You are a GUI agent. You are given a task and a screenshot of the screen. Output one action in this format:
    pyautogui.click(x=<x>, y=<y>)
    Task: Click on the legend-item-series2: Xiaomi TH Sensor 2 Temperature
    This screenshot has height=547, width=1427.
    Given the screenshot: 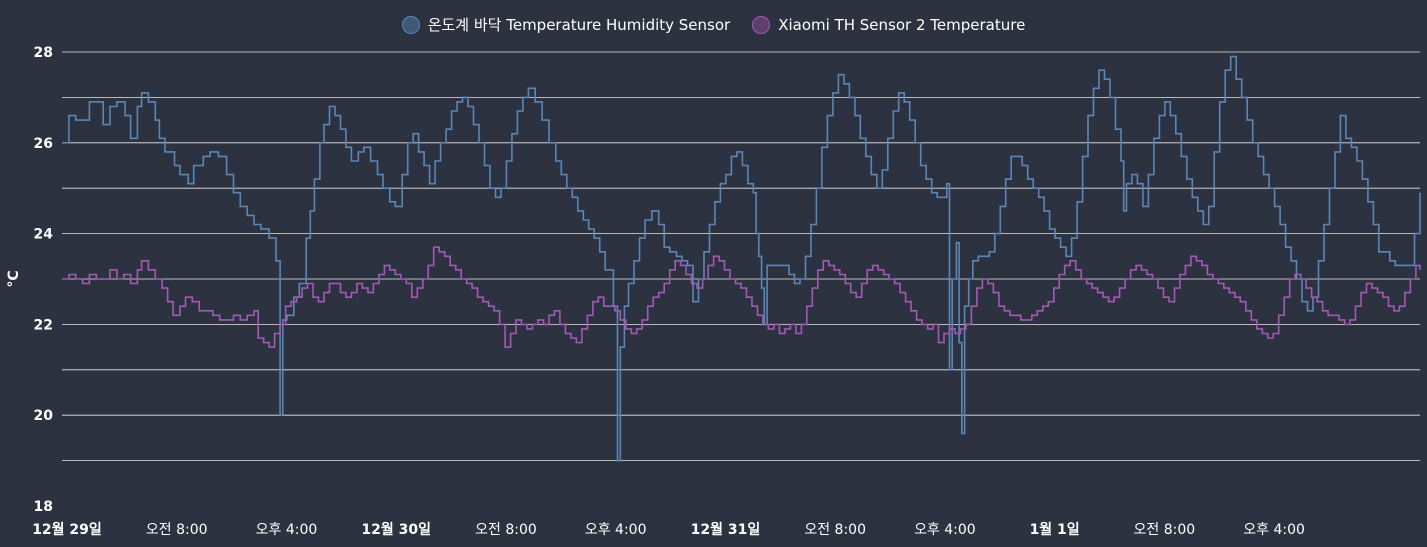 What is the action you would take?
    pyautogui.click(x=888, y=24)
    